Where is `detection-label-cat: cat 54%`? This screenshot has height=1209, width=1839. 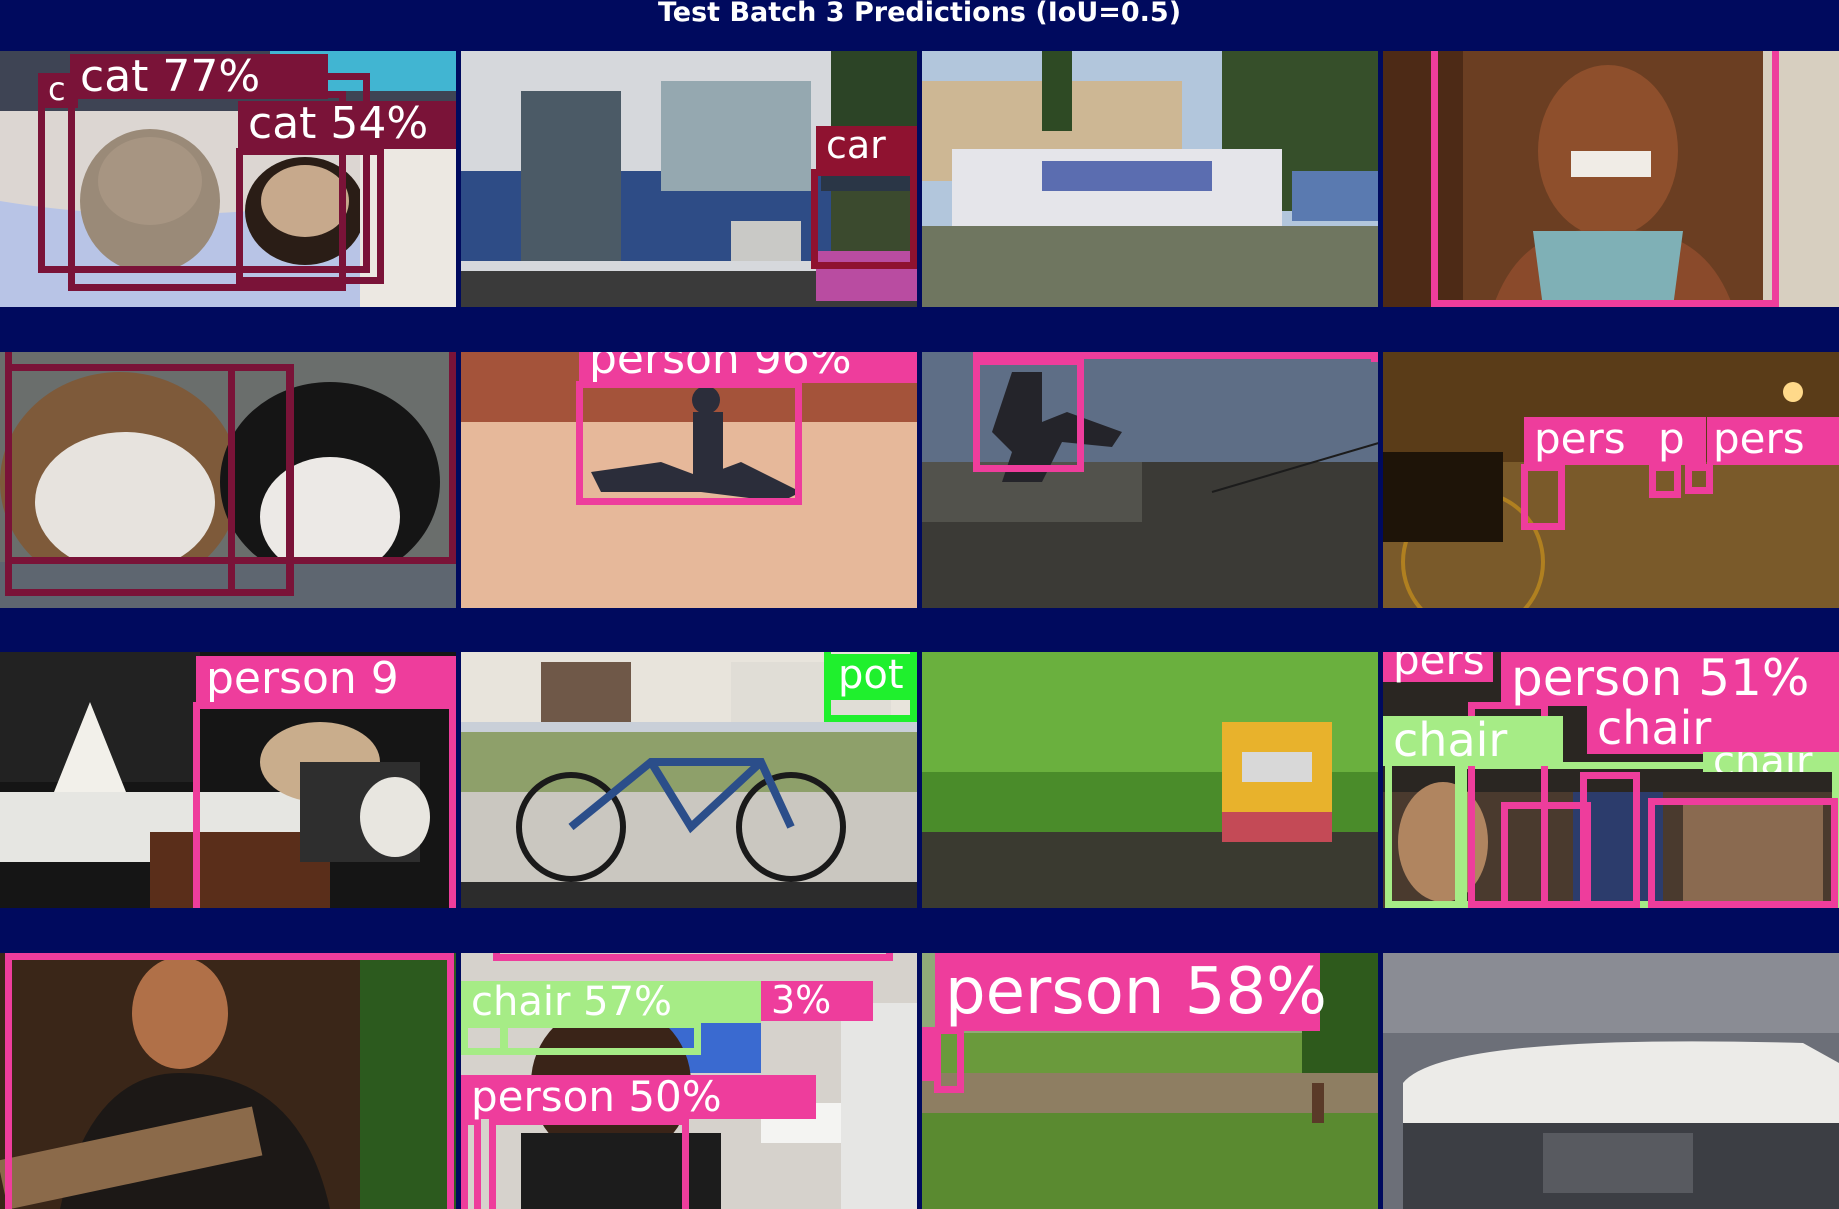
detection-label-cat: cat 54% is located at coordinates (347, 124).